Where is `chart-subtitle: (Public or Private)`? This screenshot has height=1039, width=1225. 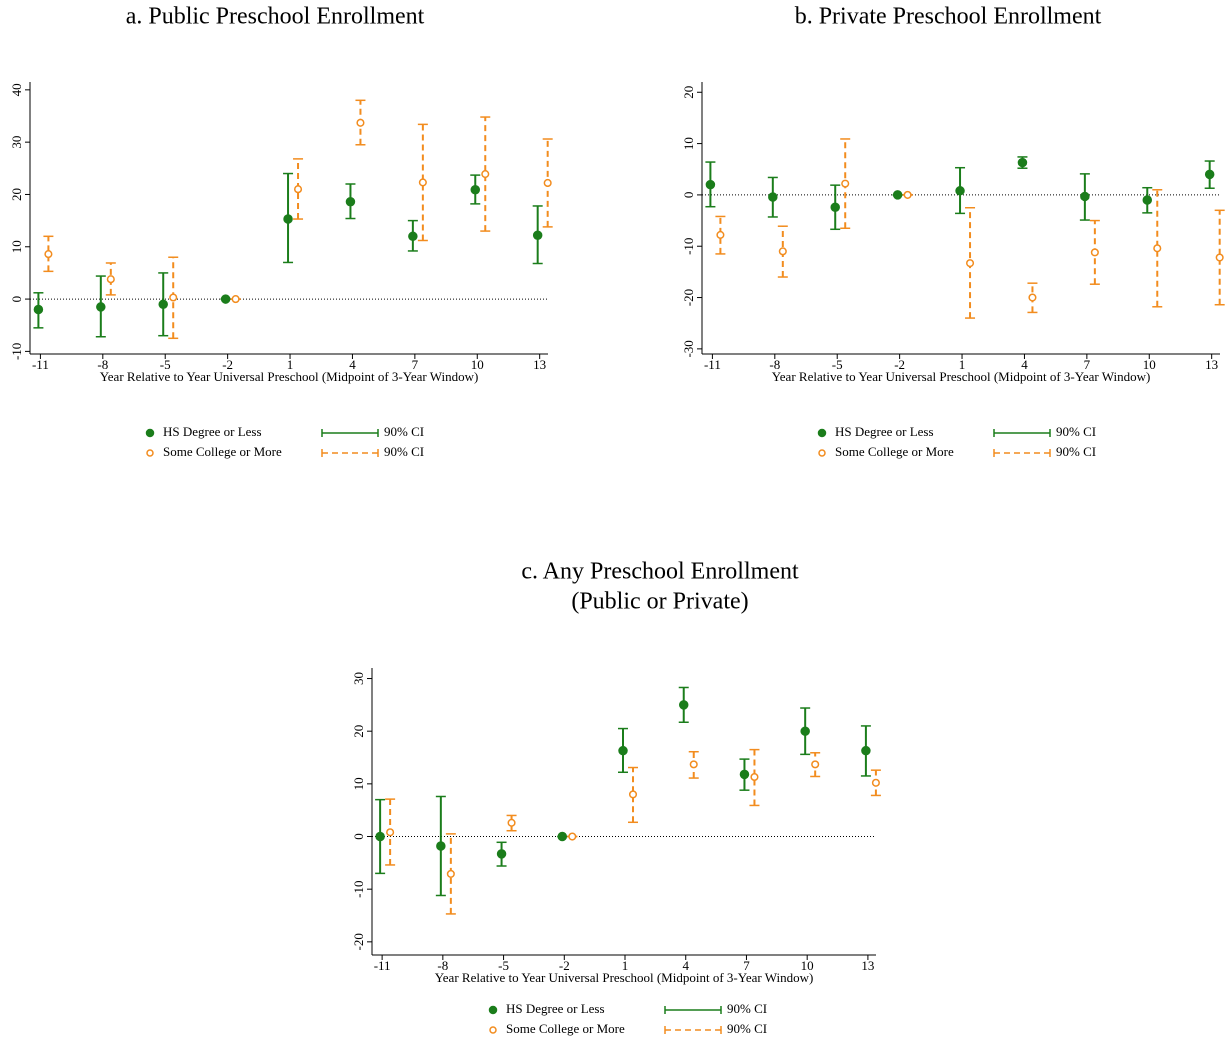 chart-subtitle: (Public or Private) is located at coordinates (659, 602).